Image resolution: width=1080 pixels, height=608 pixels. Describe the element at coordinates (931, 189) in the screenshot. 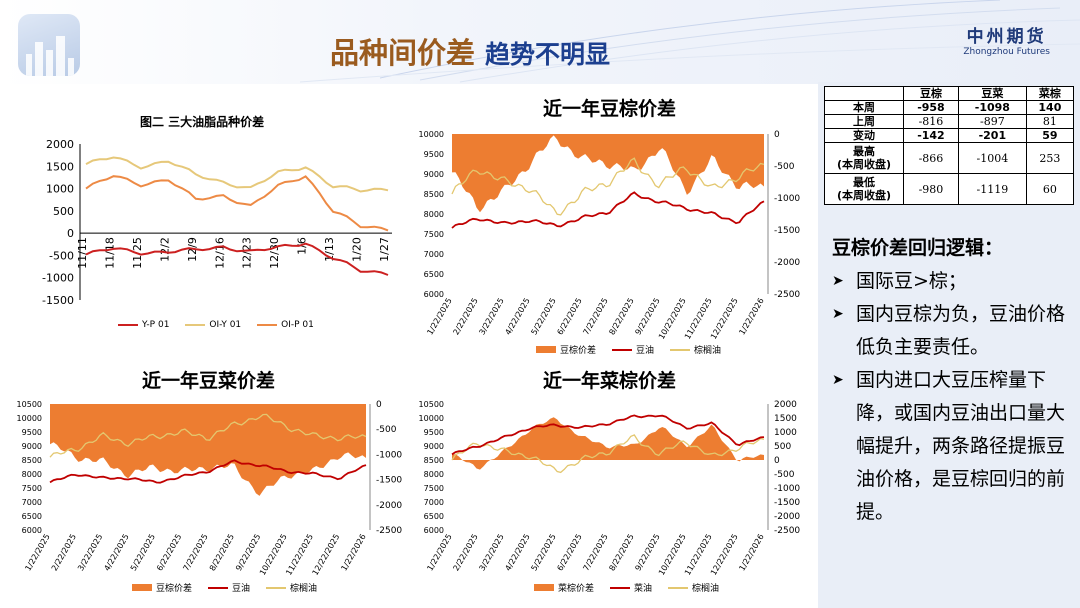

I see `table-cell: -980` at that location.